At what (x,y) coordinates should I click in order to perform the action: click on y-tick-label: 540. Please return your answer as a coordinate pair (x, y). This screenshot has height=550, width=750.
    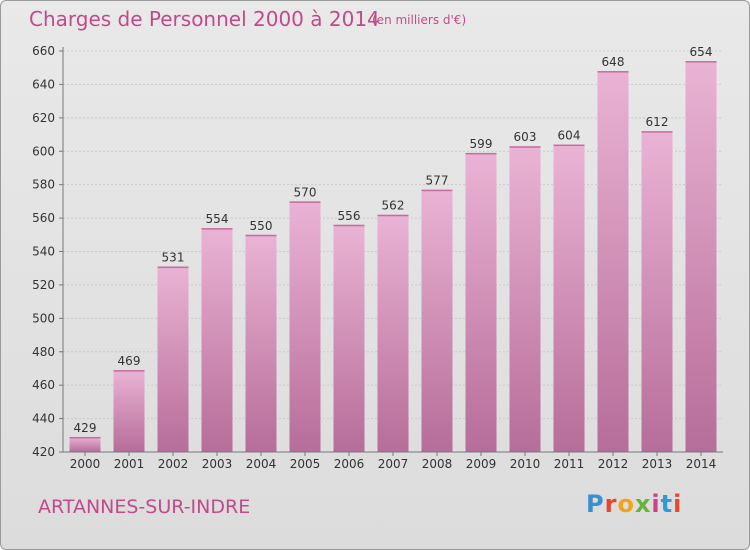
    Looking at the image, I should click on (43, 252).